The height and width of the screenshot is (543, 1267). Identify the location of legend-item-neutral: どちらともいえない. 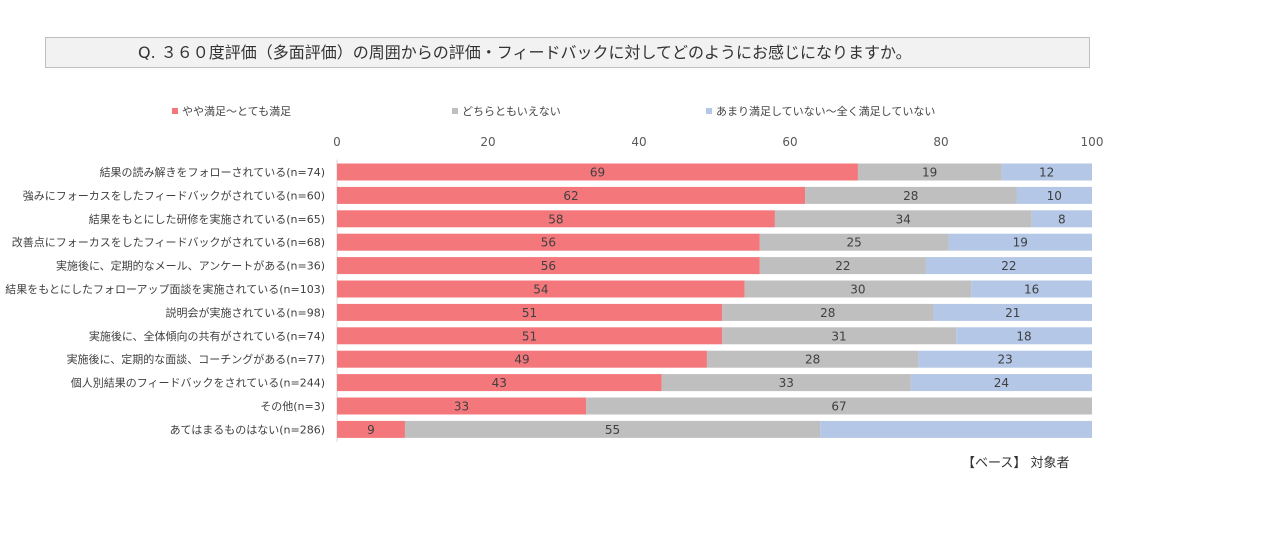
(506, 111).